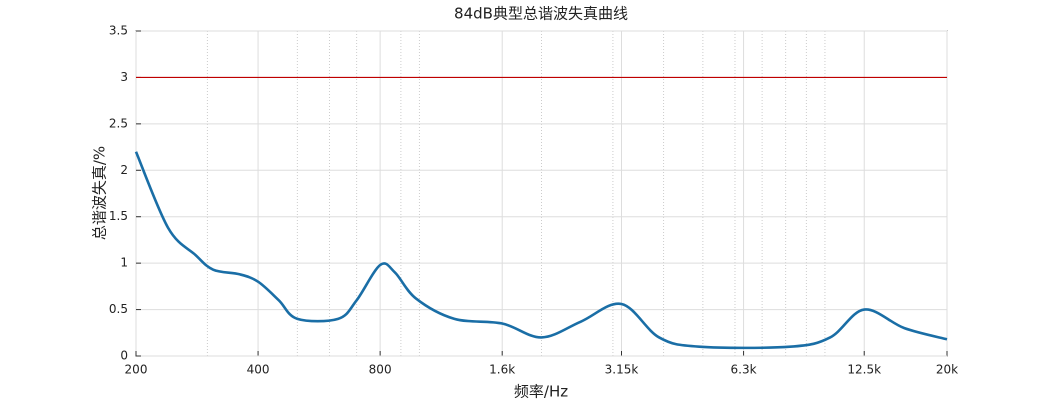  Describe the element at coordinates (100, 193) in the screenshot. I see `y-axis-label: 总谐波失真/%` at that location.